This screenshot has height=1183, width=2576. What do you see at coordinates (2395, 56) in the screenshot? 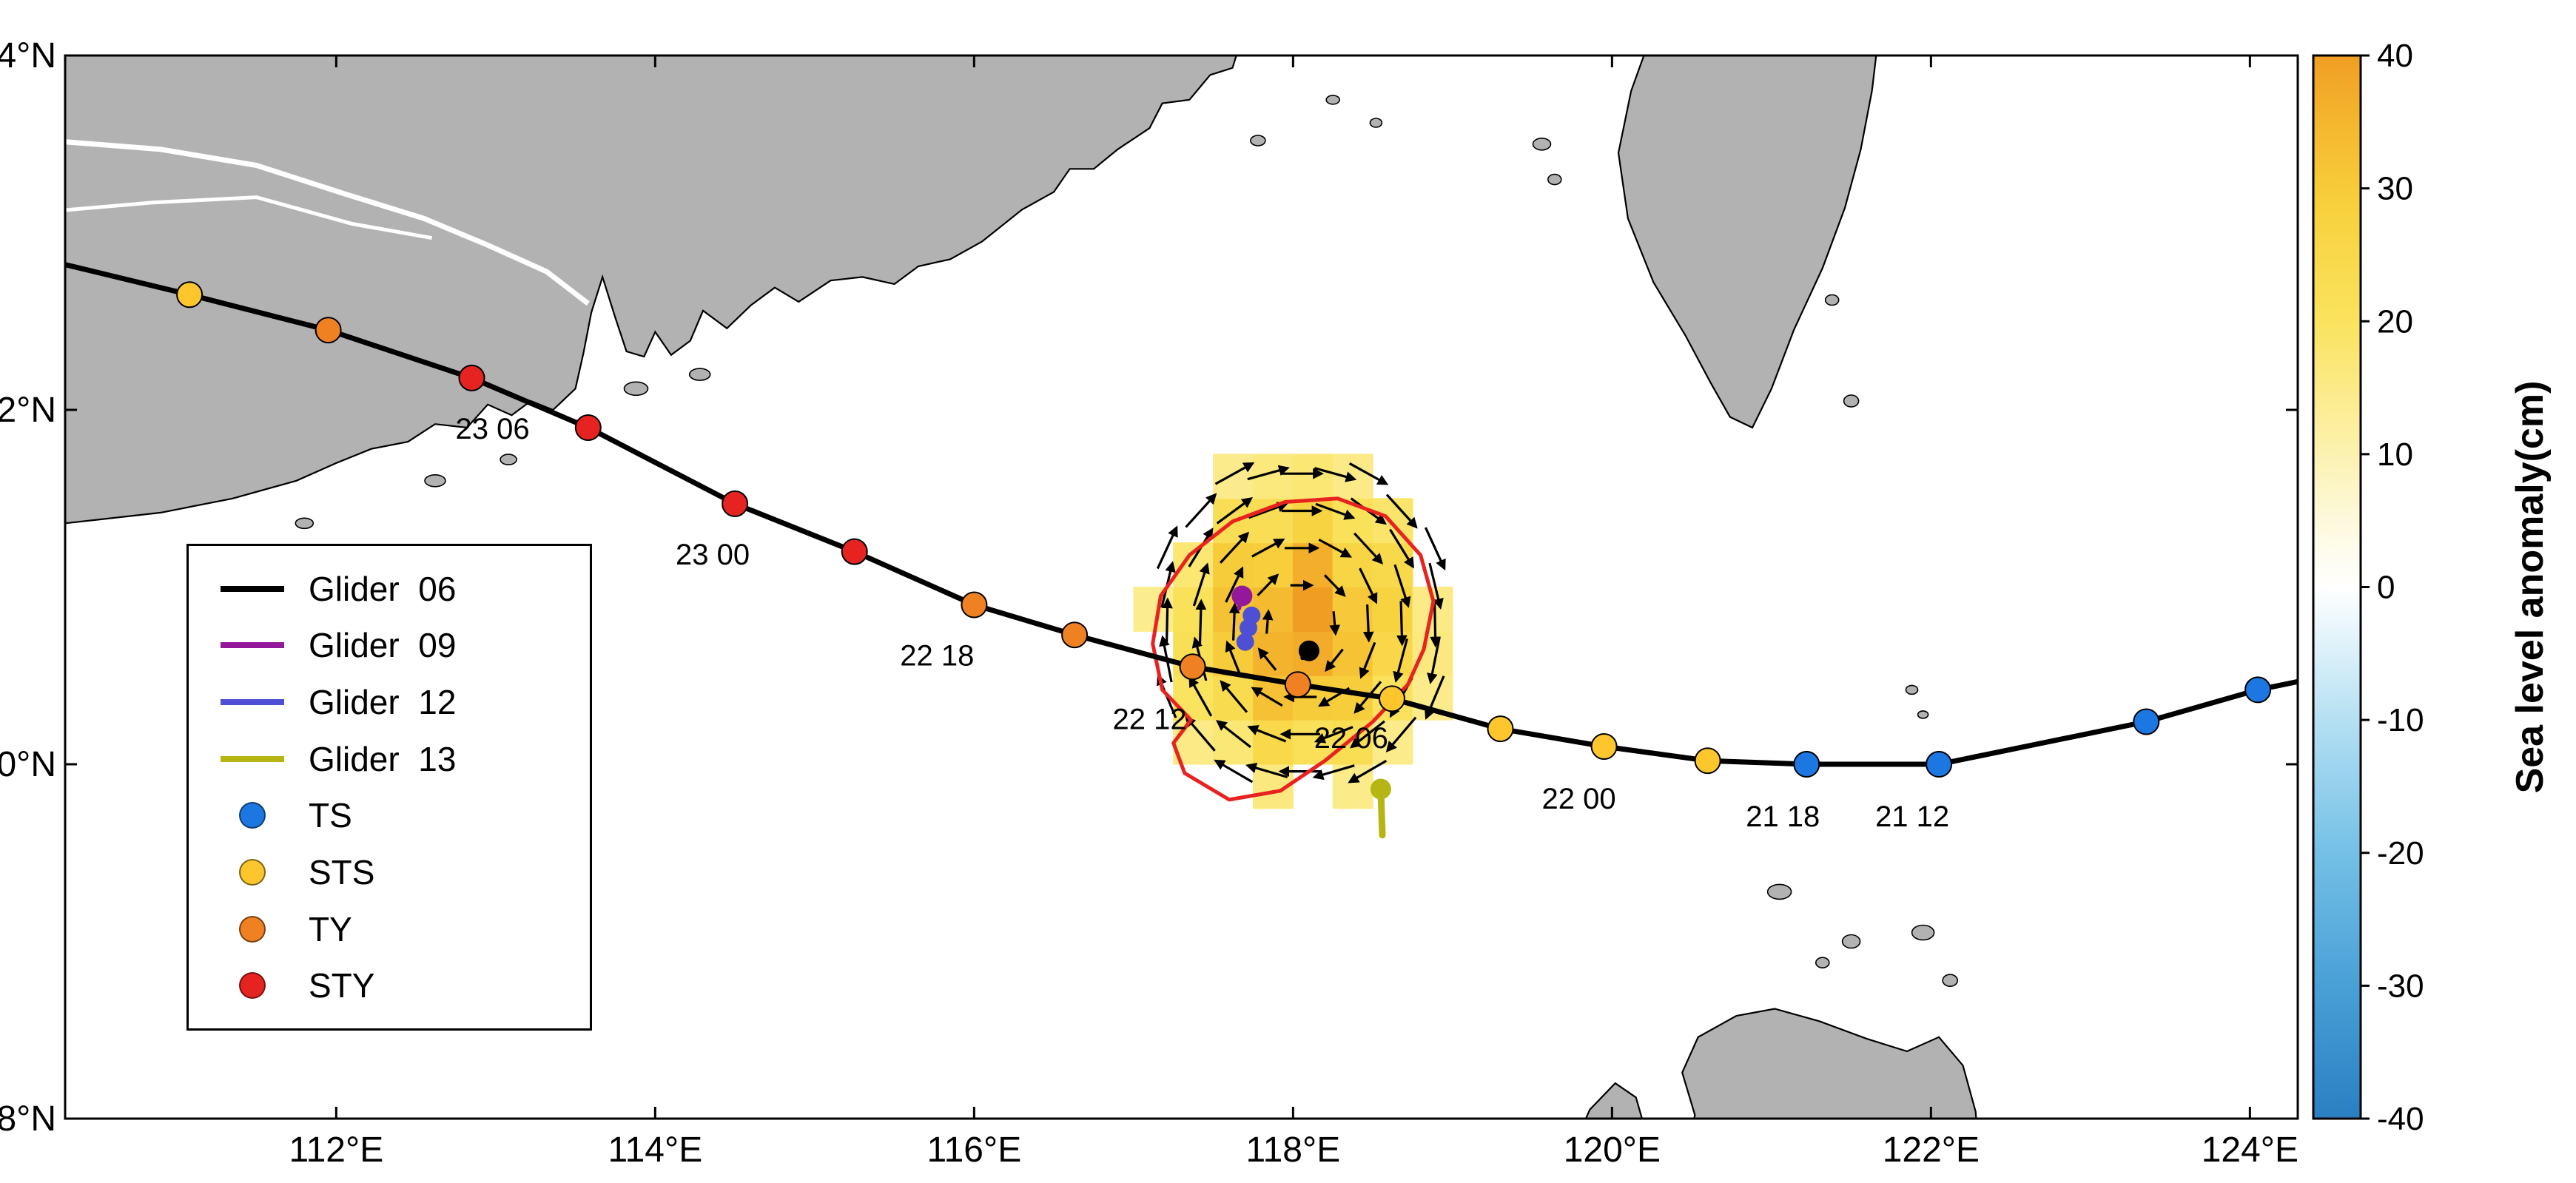
I see `colorbar-tick-label: 40` at bounding box center [2395, 56].